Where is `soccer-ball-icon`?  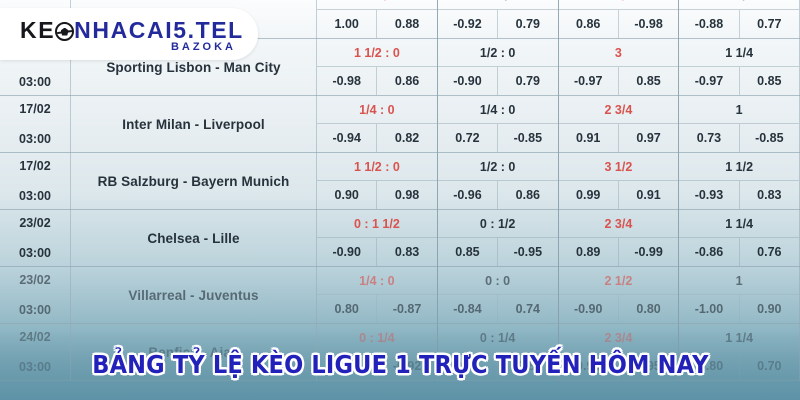
soccer-ball-icon is located at coordinates (65, 31).